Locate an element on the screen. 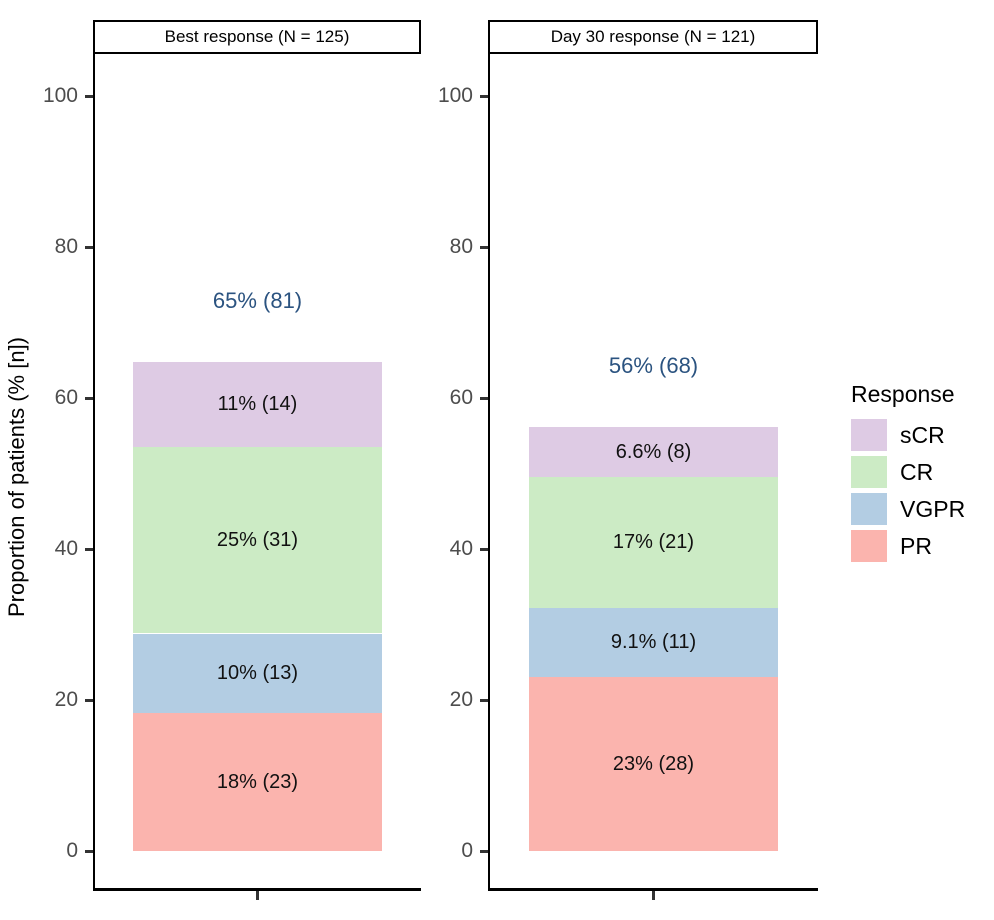 The width and height of the screenshot is (994, 920). bar-segment-label: 6.6% (8) is located at coordinates (653, 452).